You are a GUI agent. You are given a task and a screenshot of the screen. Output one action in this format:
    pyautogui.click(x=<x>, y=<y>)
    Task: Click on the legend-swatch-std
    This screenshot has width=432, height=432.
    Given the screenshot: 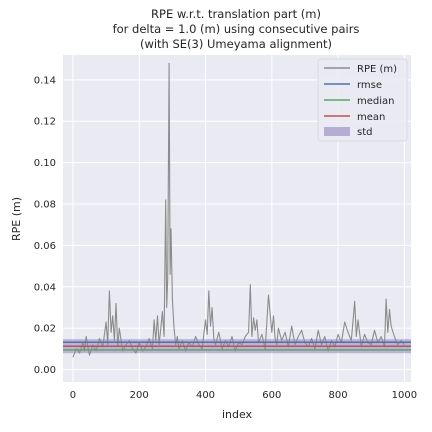 What is the action you would take?
    pyautogui.click(x=337, y=131)
    